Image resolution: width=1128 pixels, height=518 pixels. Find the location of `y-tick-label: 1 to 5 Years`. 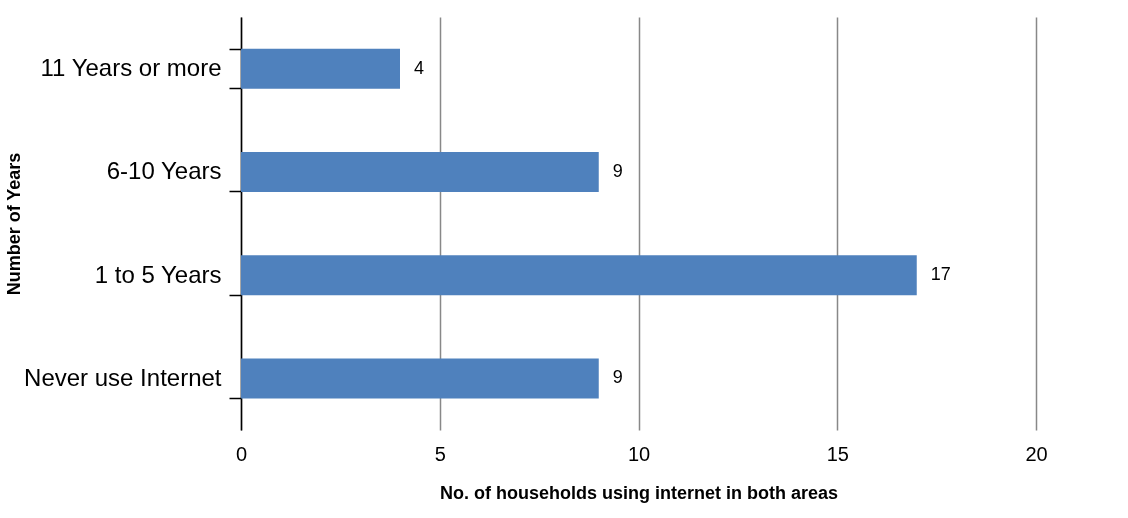

y-tick-label: 1 to 5 Years is located at coordinates (158, 274).